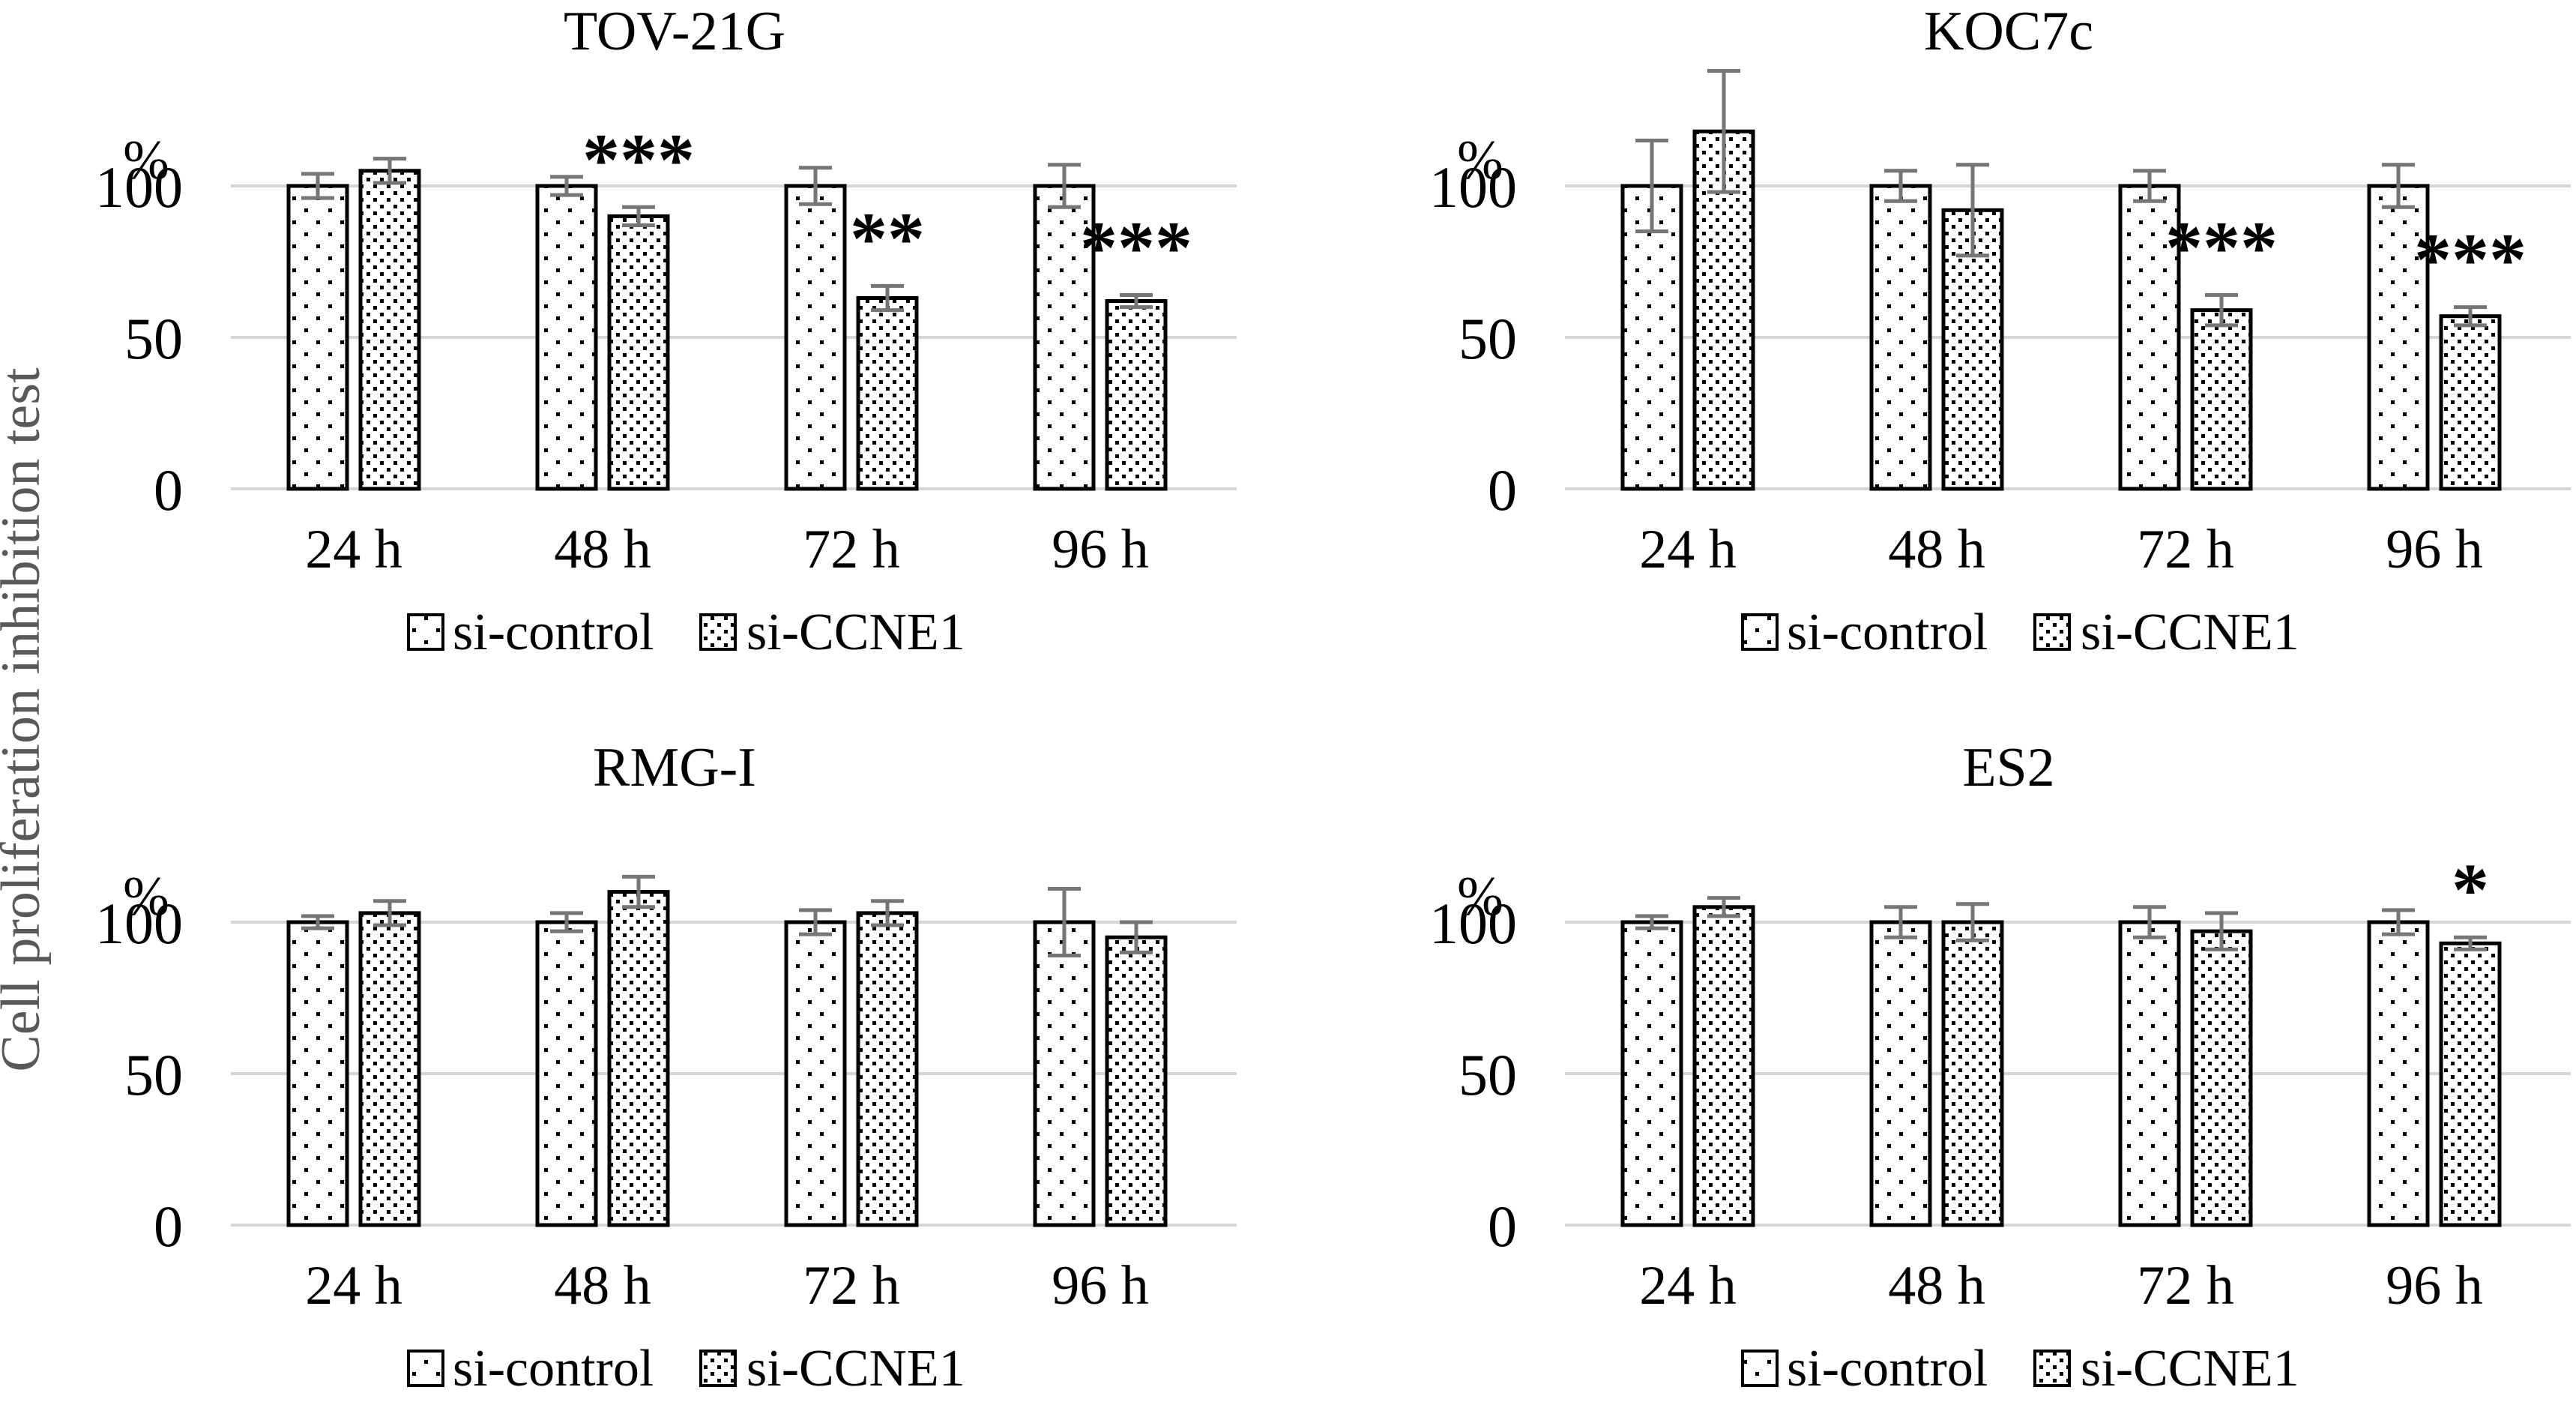  What do you see at coordinates (2470, 889) in the screenshot?
I see `significance-marker-96h-es2: *` at bounding box center [2470, 889].